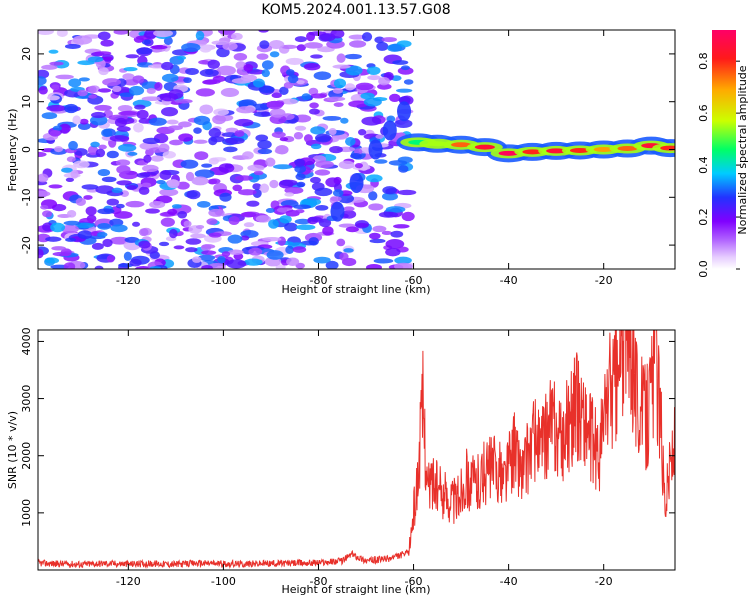 Image resolution: width=750 pixels, height=600 pixels. I want to click on top-xtick-label: -60, so click(414, 280).